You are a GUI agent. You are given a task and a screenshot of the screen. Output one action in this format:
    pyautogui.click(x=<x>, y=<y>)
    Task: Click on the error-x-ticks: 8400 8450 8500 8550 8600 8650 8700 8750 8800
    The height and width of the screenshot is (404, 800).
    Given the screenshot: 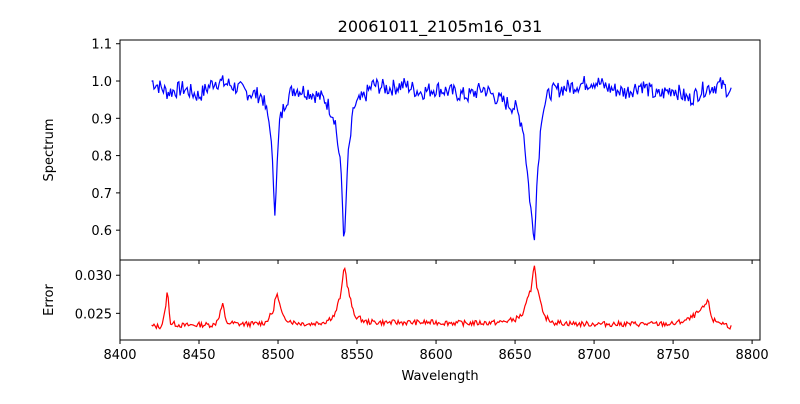 What is the action you would take?
    pyautogui.click(x=436, y=351)
    